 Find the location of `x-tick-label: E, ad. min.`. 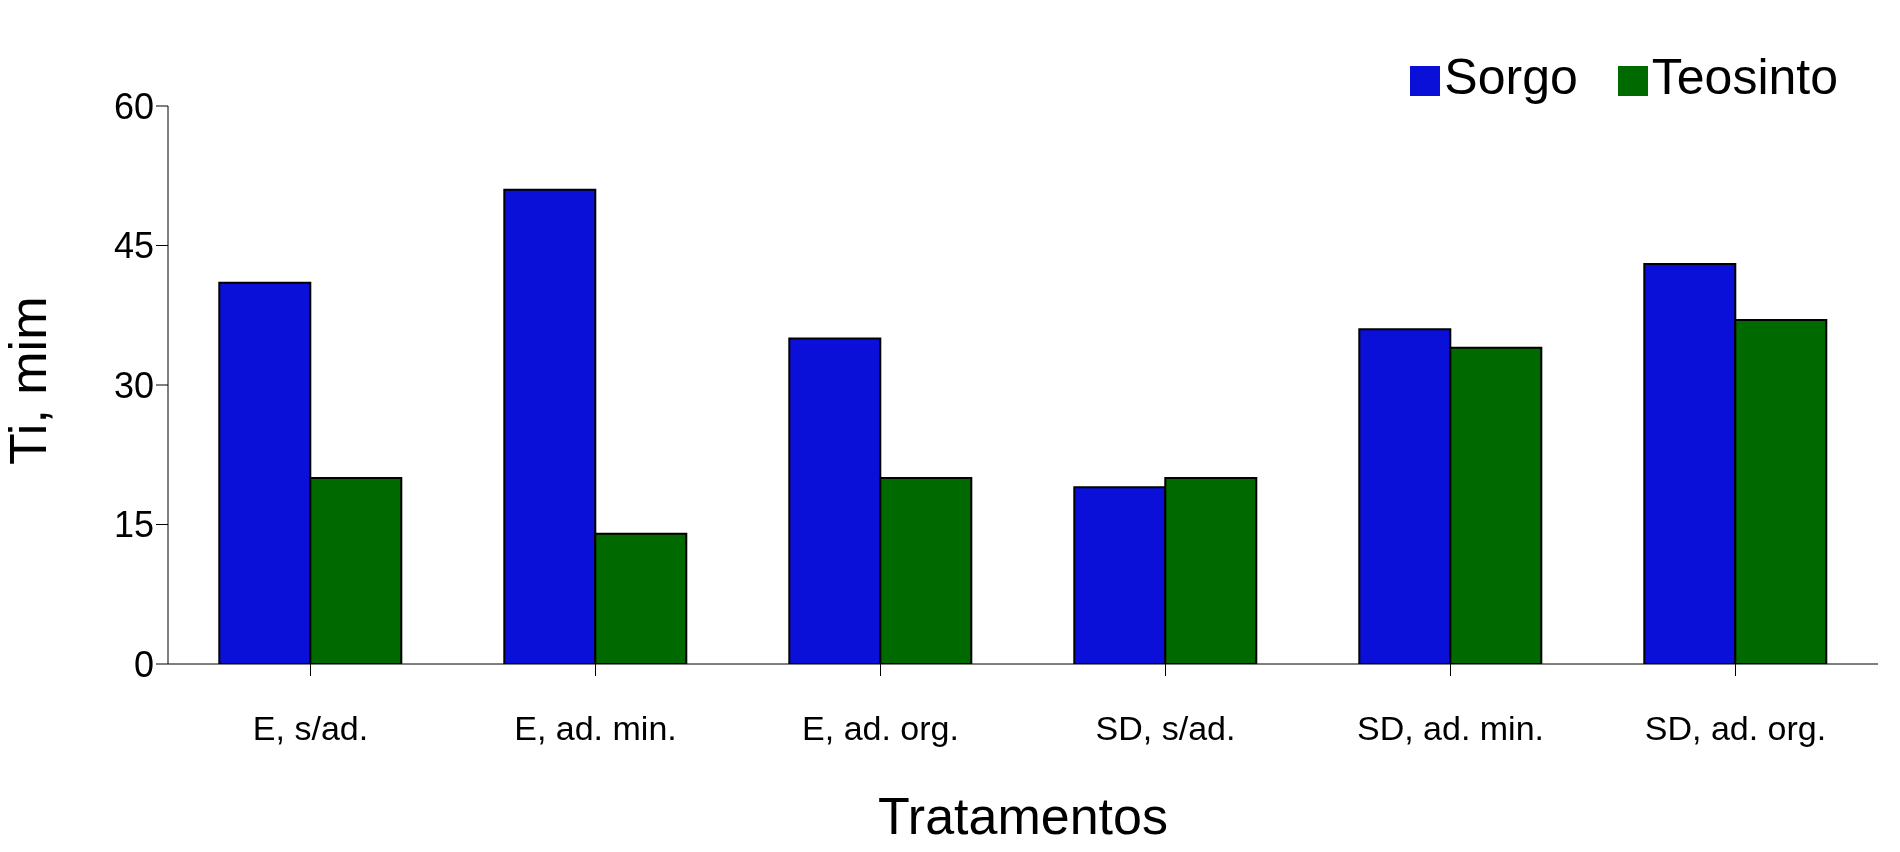

x-tick-label: E, ad. min. is located at coordinates (595, 728).